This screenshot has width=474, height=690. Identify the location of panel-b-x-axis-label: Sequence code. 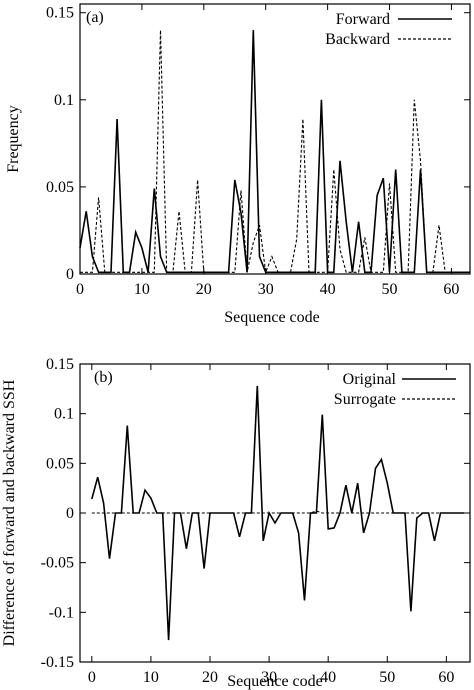
(275, 681).